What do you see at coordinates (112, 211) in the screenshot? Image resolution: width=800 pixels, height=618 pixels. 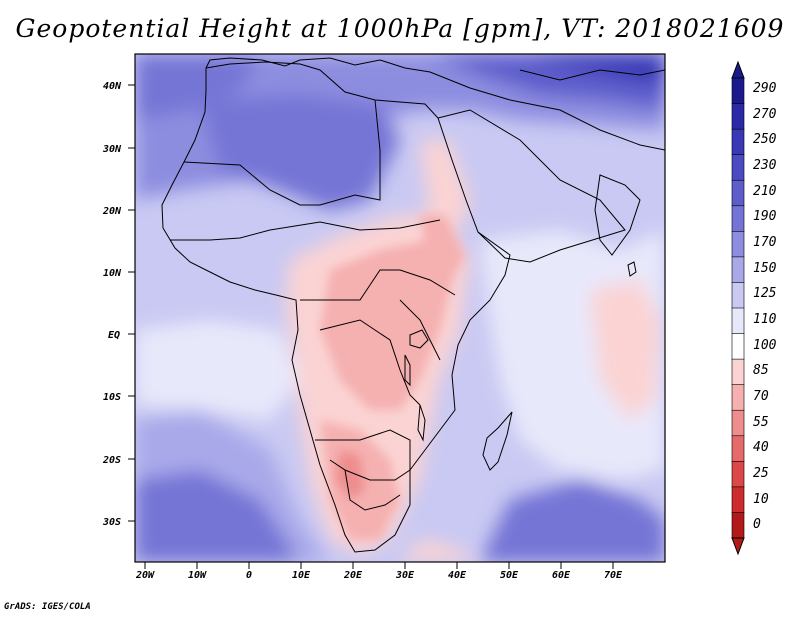 I see `lat-label: 20N` at bounding box center [112, 211].